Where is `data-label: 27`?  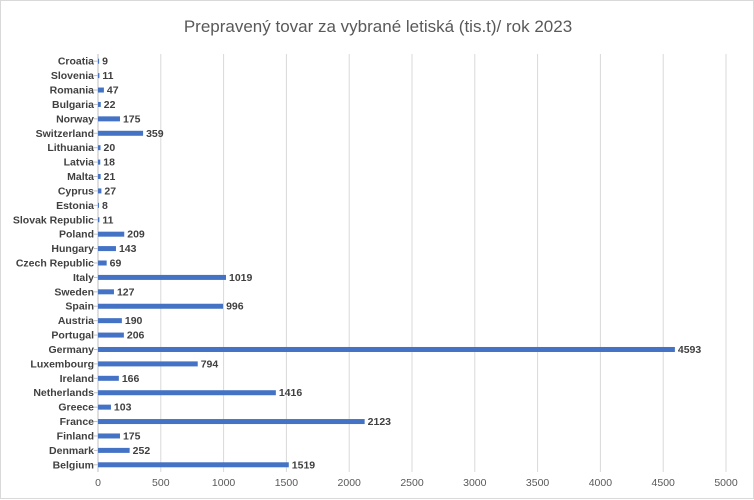
data-label: 27 is located at coordinates (110, 191).